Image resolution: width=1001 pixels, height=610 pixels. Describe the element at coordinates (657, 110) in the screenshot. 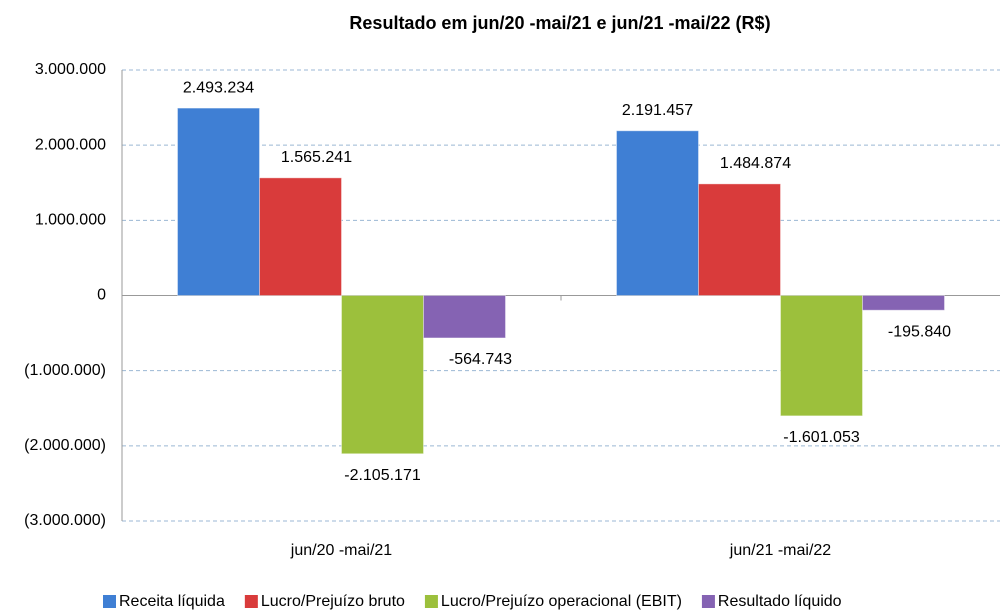

I see `data-label: 2.191.457` at that location.